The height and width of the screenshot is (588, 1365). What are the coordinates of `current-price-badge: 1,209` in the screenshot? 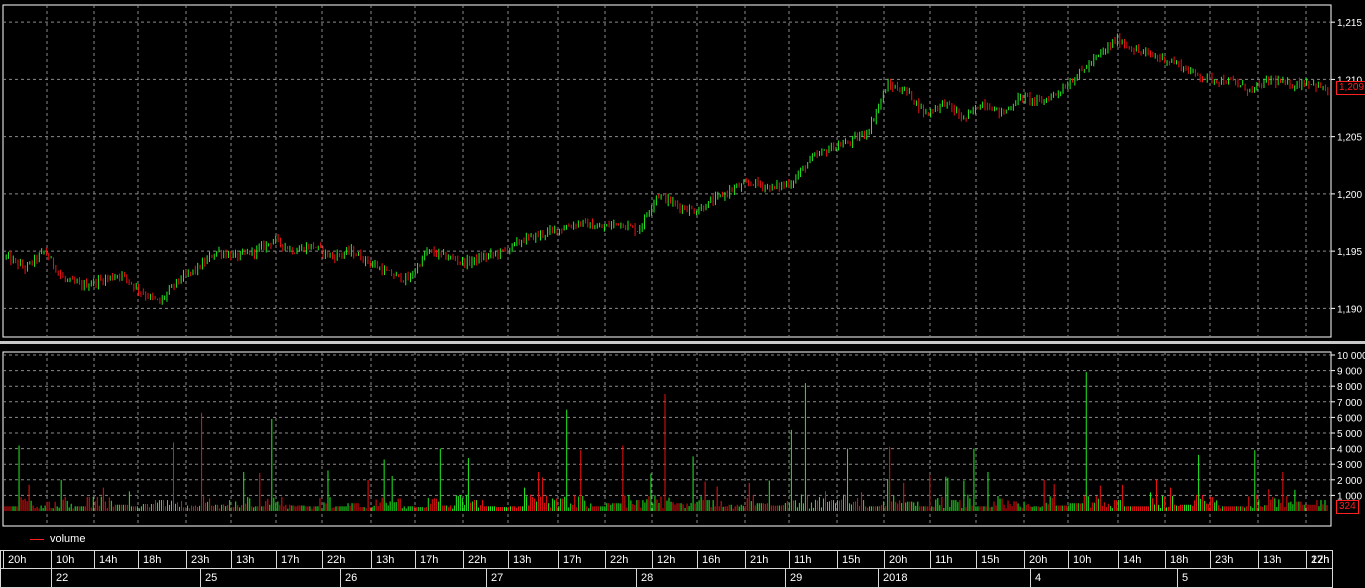 It's located at (1350, 88).